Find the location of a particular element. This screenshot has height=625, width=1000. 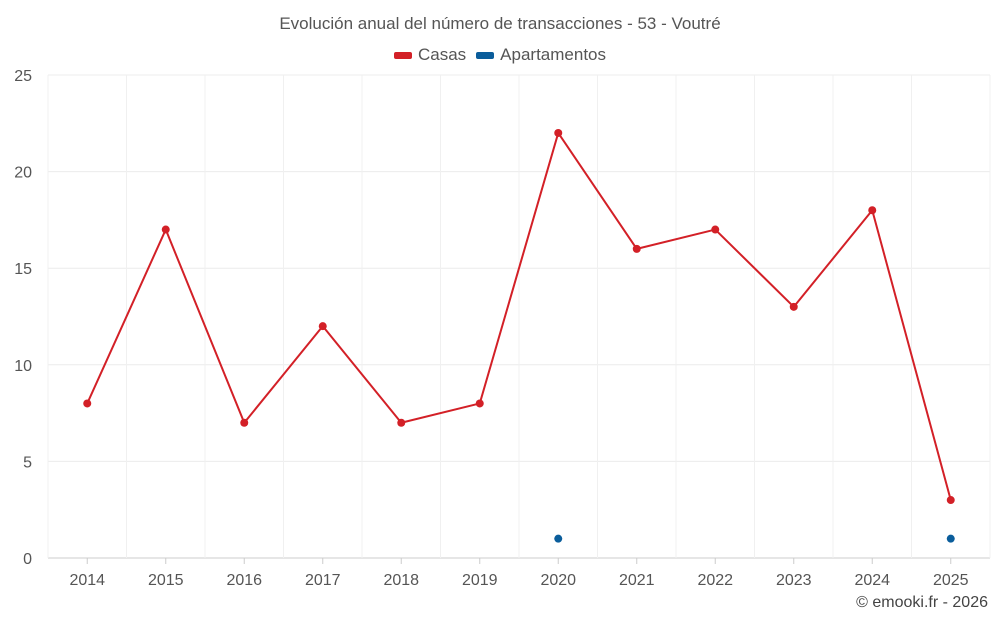

x-tick-label: 2016 is located at coordinates (244, 580).